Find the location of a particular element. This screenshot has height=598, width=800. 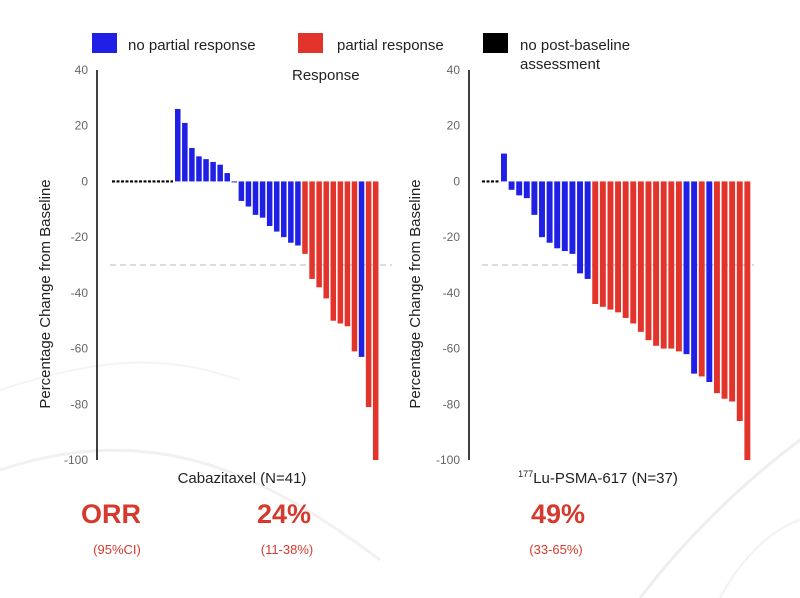

legend-title: Response is located at coordinates (326, 75).